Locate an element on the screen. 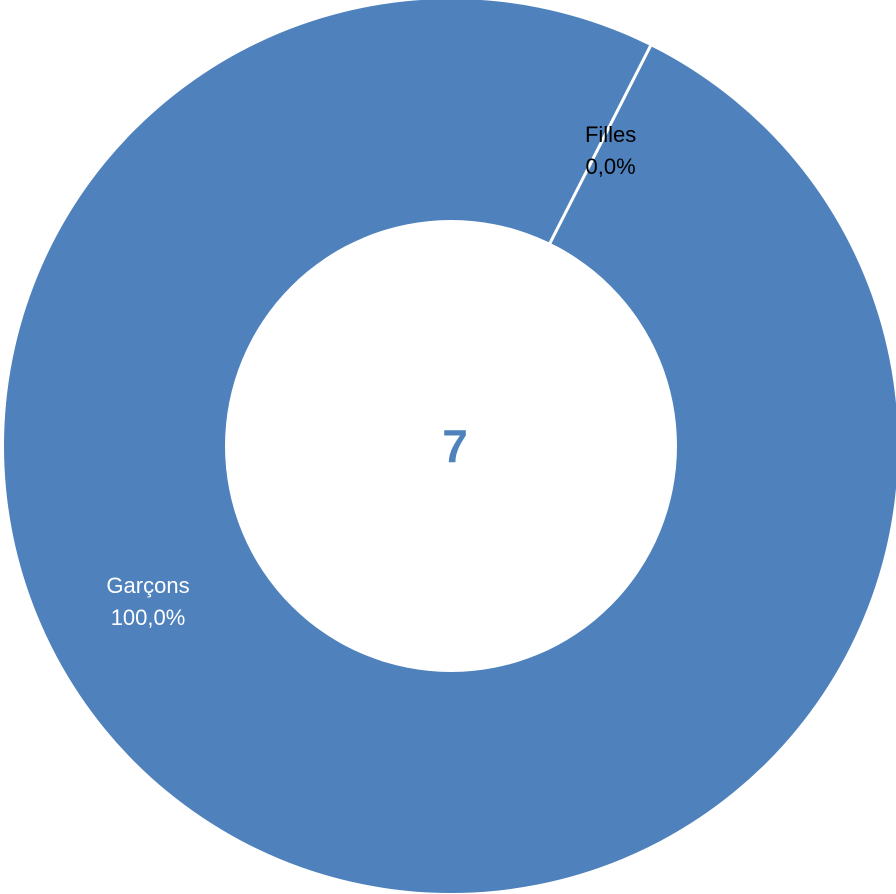  slice-label-filles: Filles 0,0% is located at coordinates (610, 150).